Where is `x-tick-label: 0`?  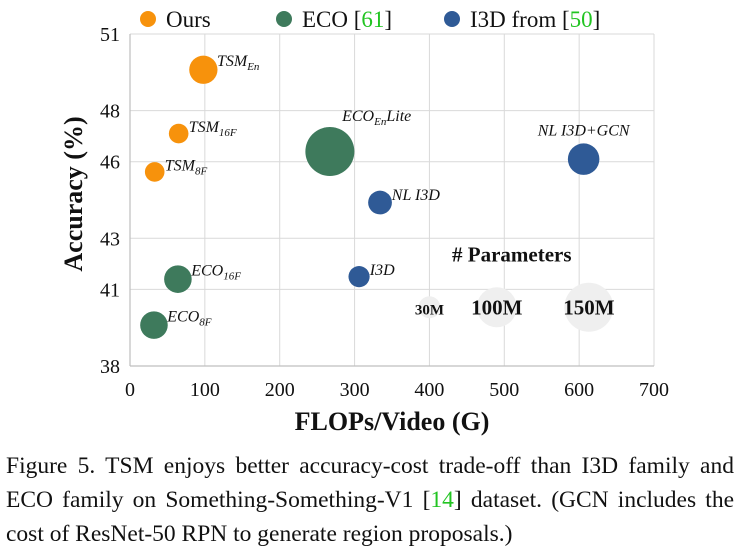
x-tick-label: 0 is located at coordinates (130, 390).